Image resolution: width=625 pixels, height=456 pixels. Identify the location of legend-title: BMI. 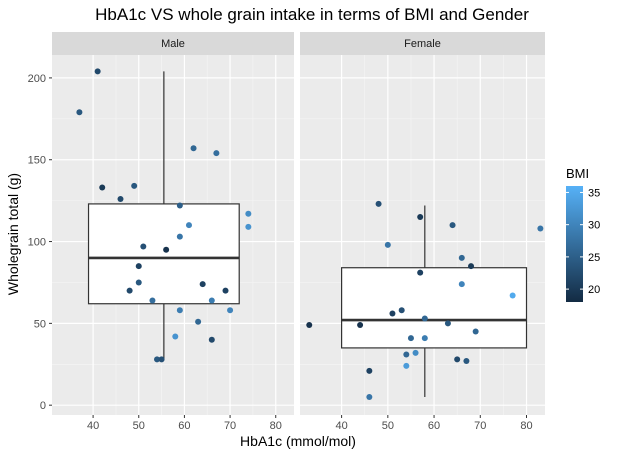
(577, 173).